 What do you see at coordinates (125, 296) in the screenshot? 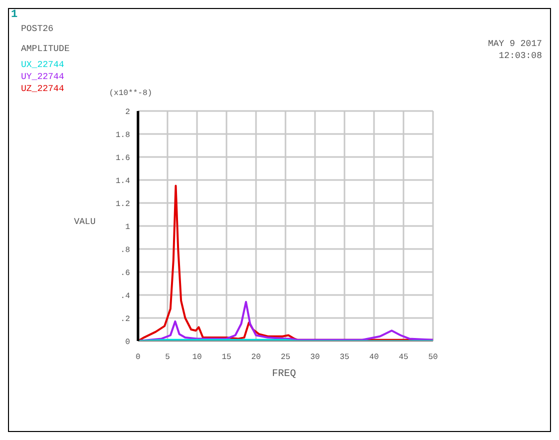
I see `y-tick-label: .4` at bounding box center [125, 296].